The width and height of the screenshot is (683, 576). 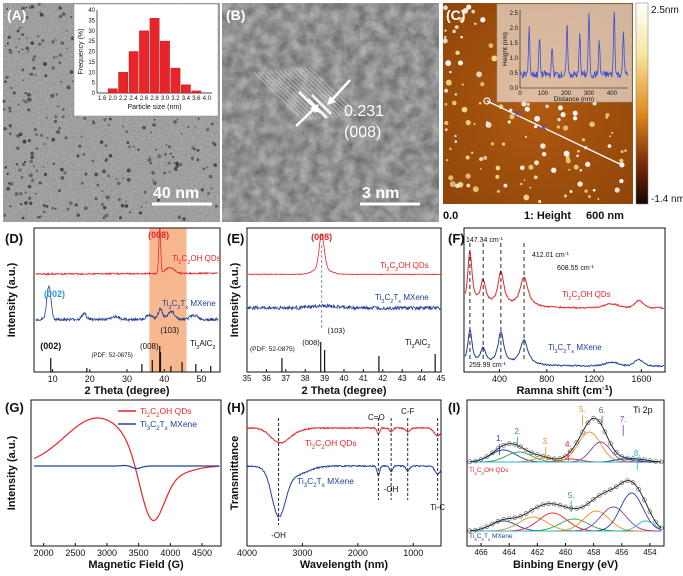 I want to click on h-band-oh-mid: -OH, so click(x=391, y=489).